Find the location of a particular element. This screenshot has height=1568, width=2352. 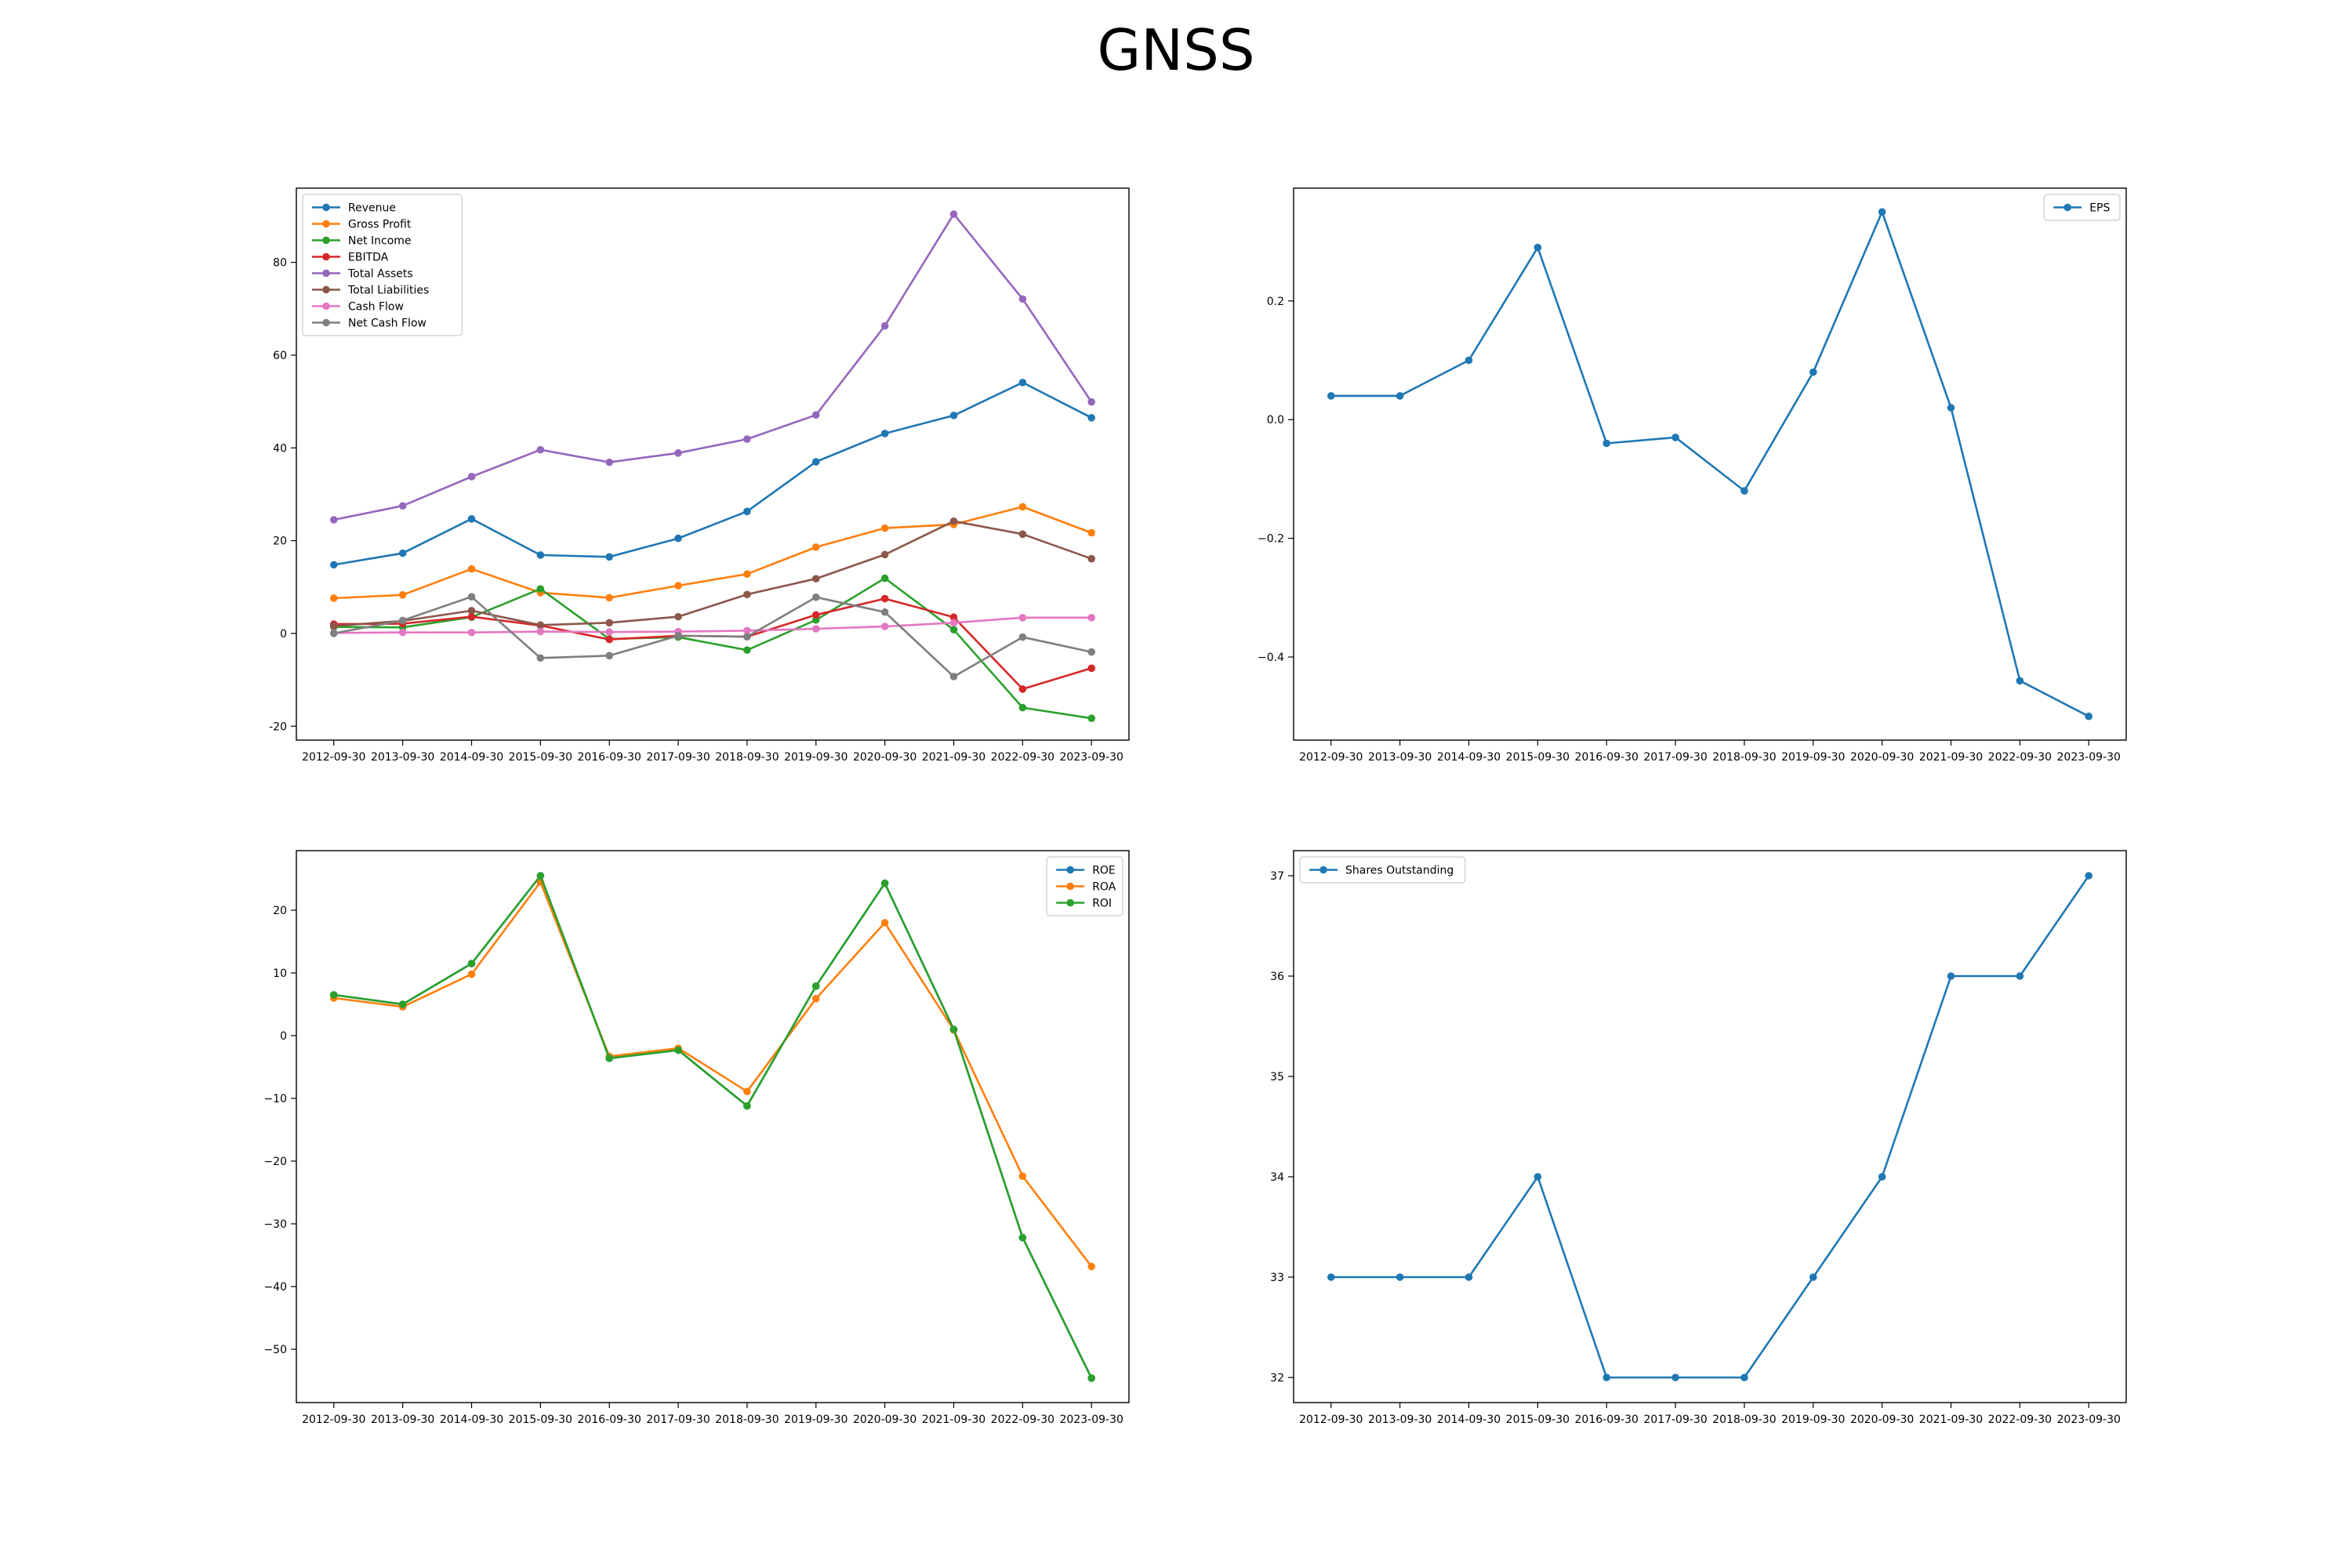

series-line-cash-flow is located at coordinates (712, 625).